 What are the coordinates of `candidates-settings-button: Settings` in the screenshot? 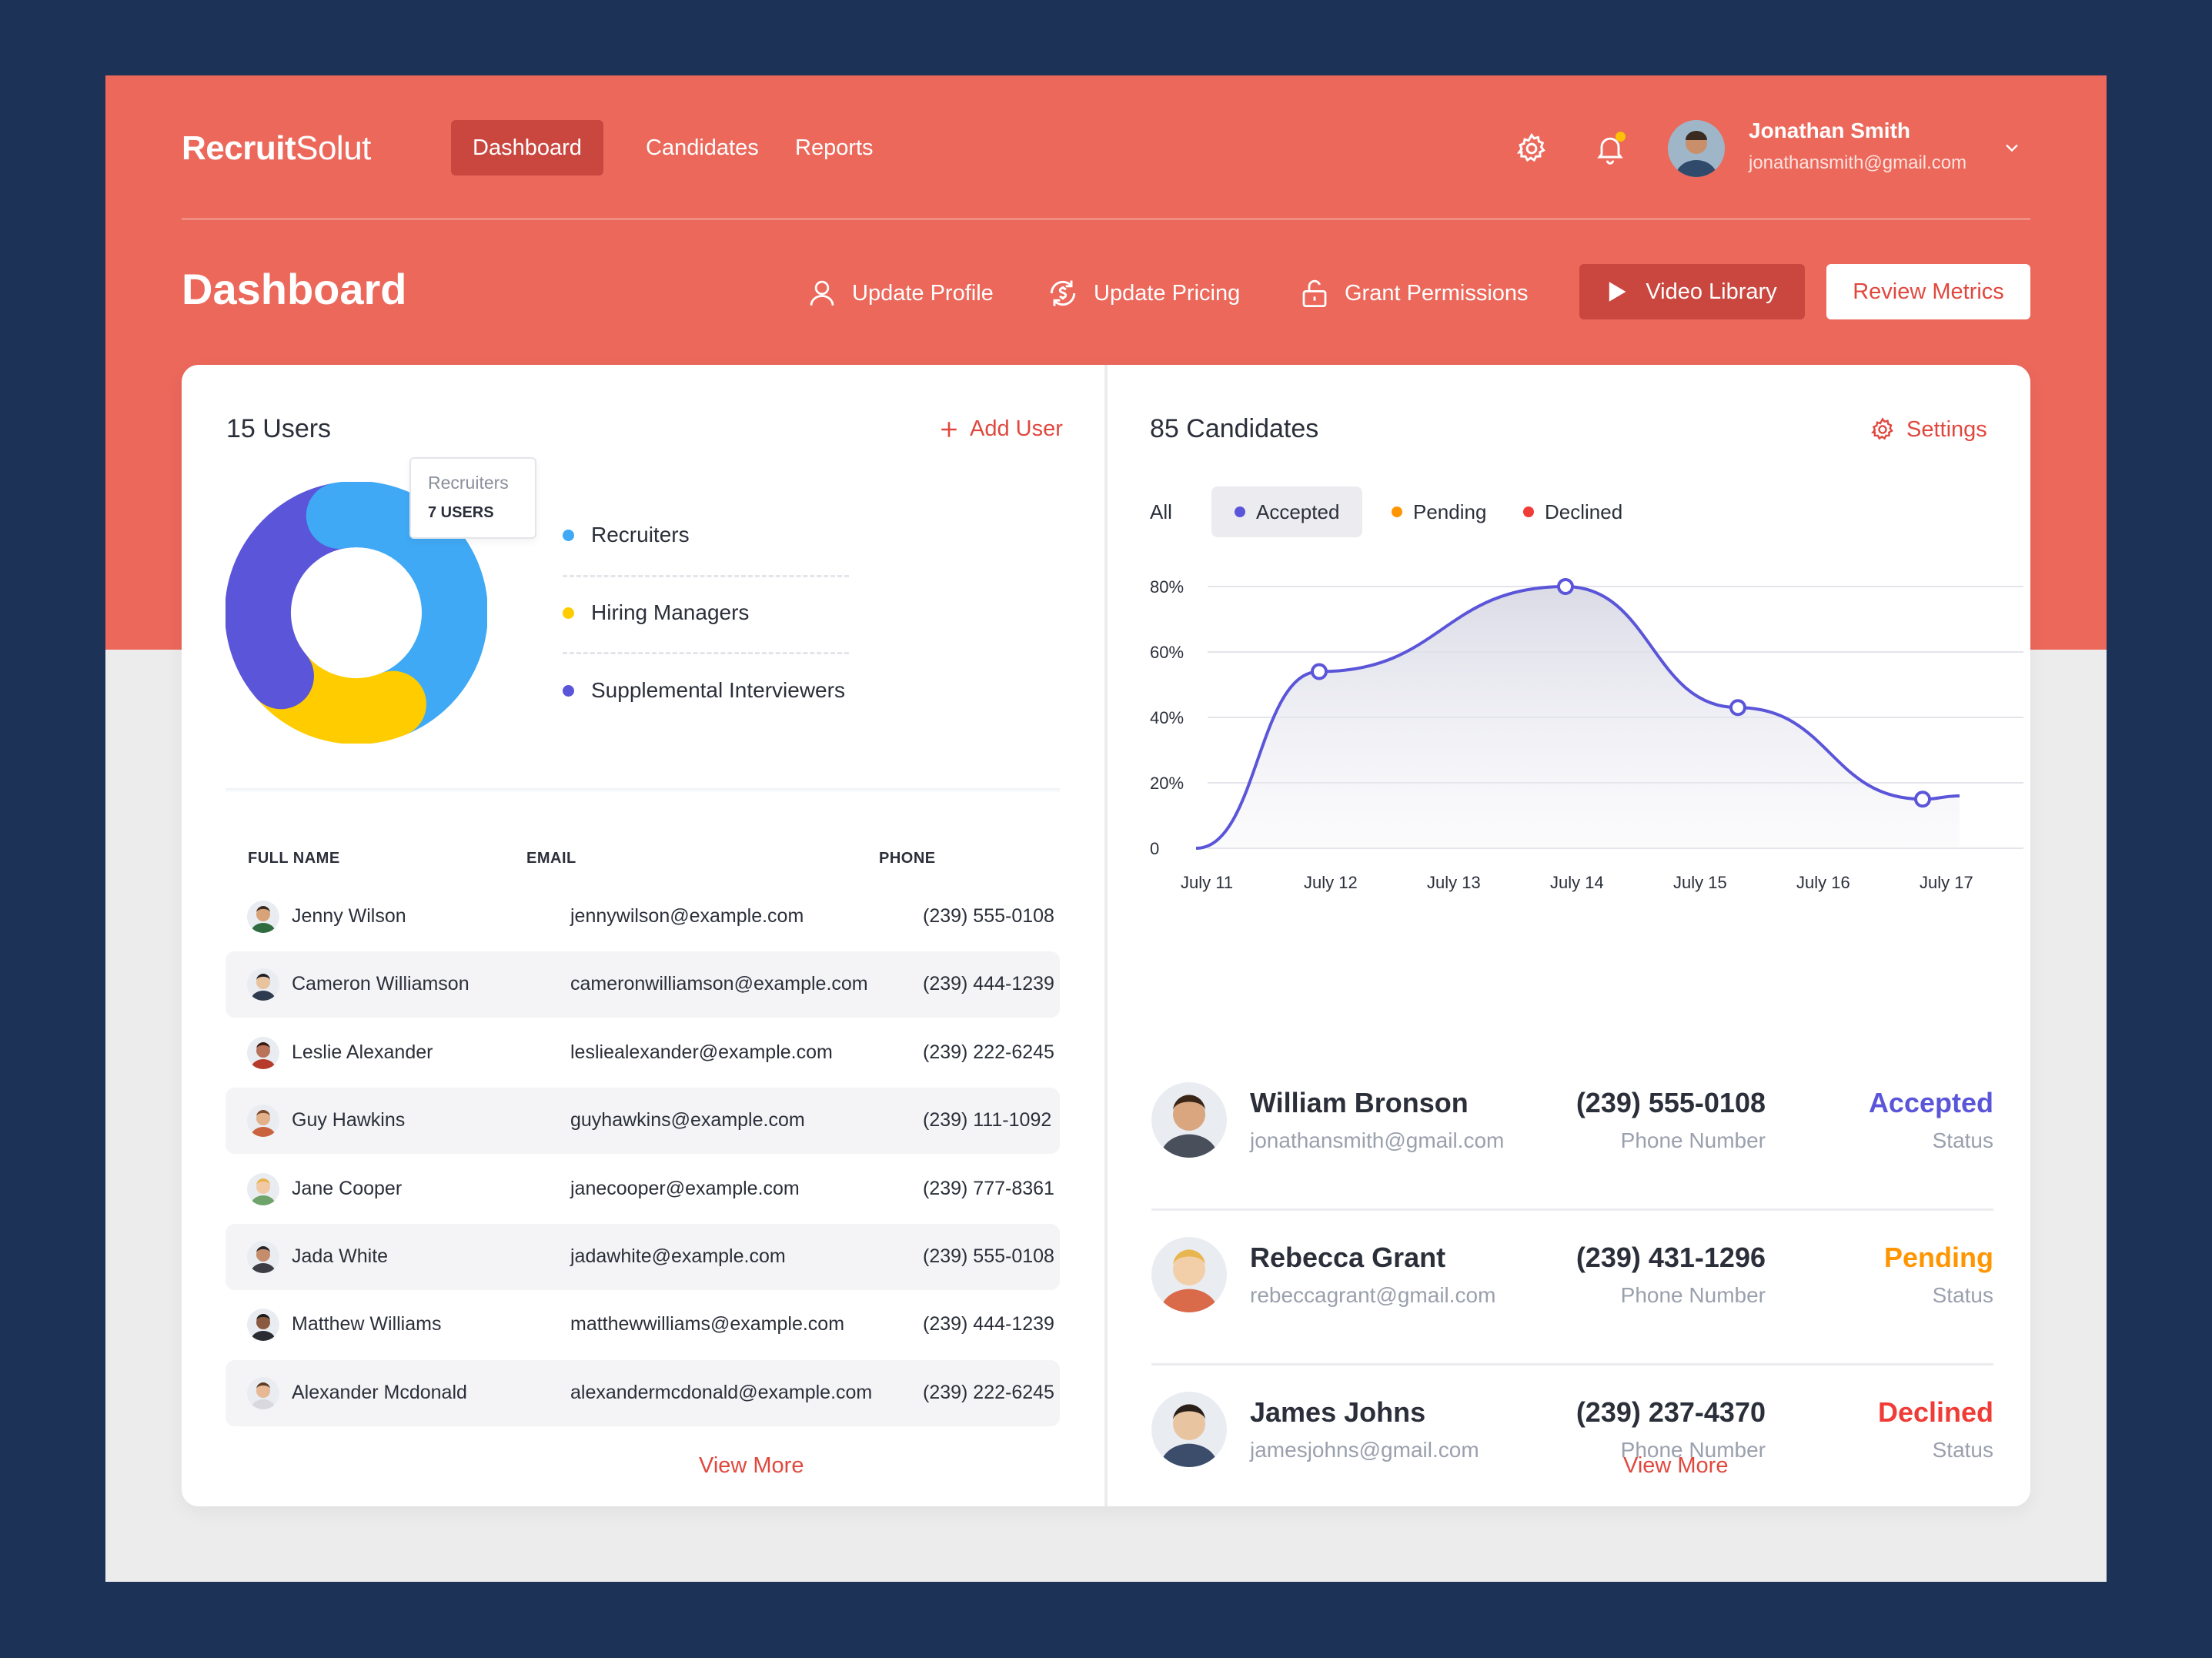 It's located at (1928, 429).